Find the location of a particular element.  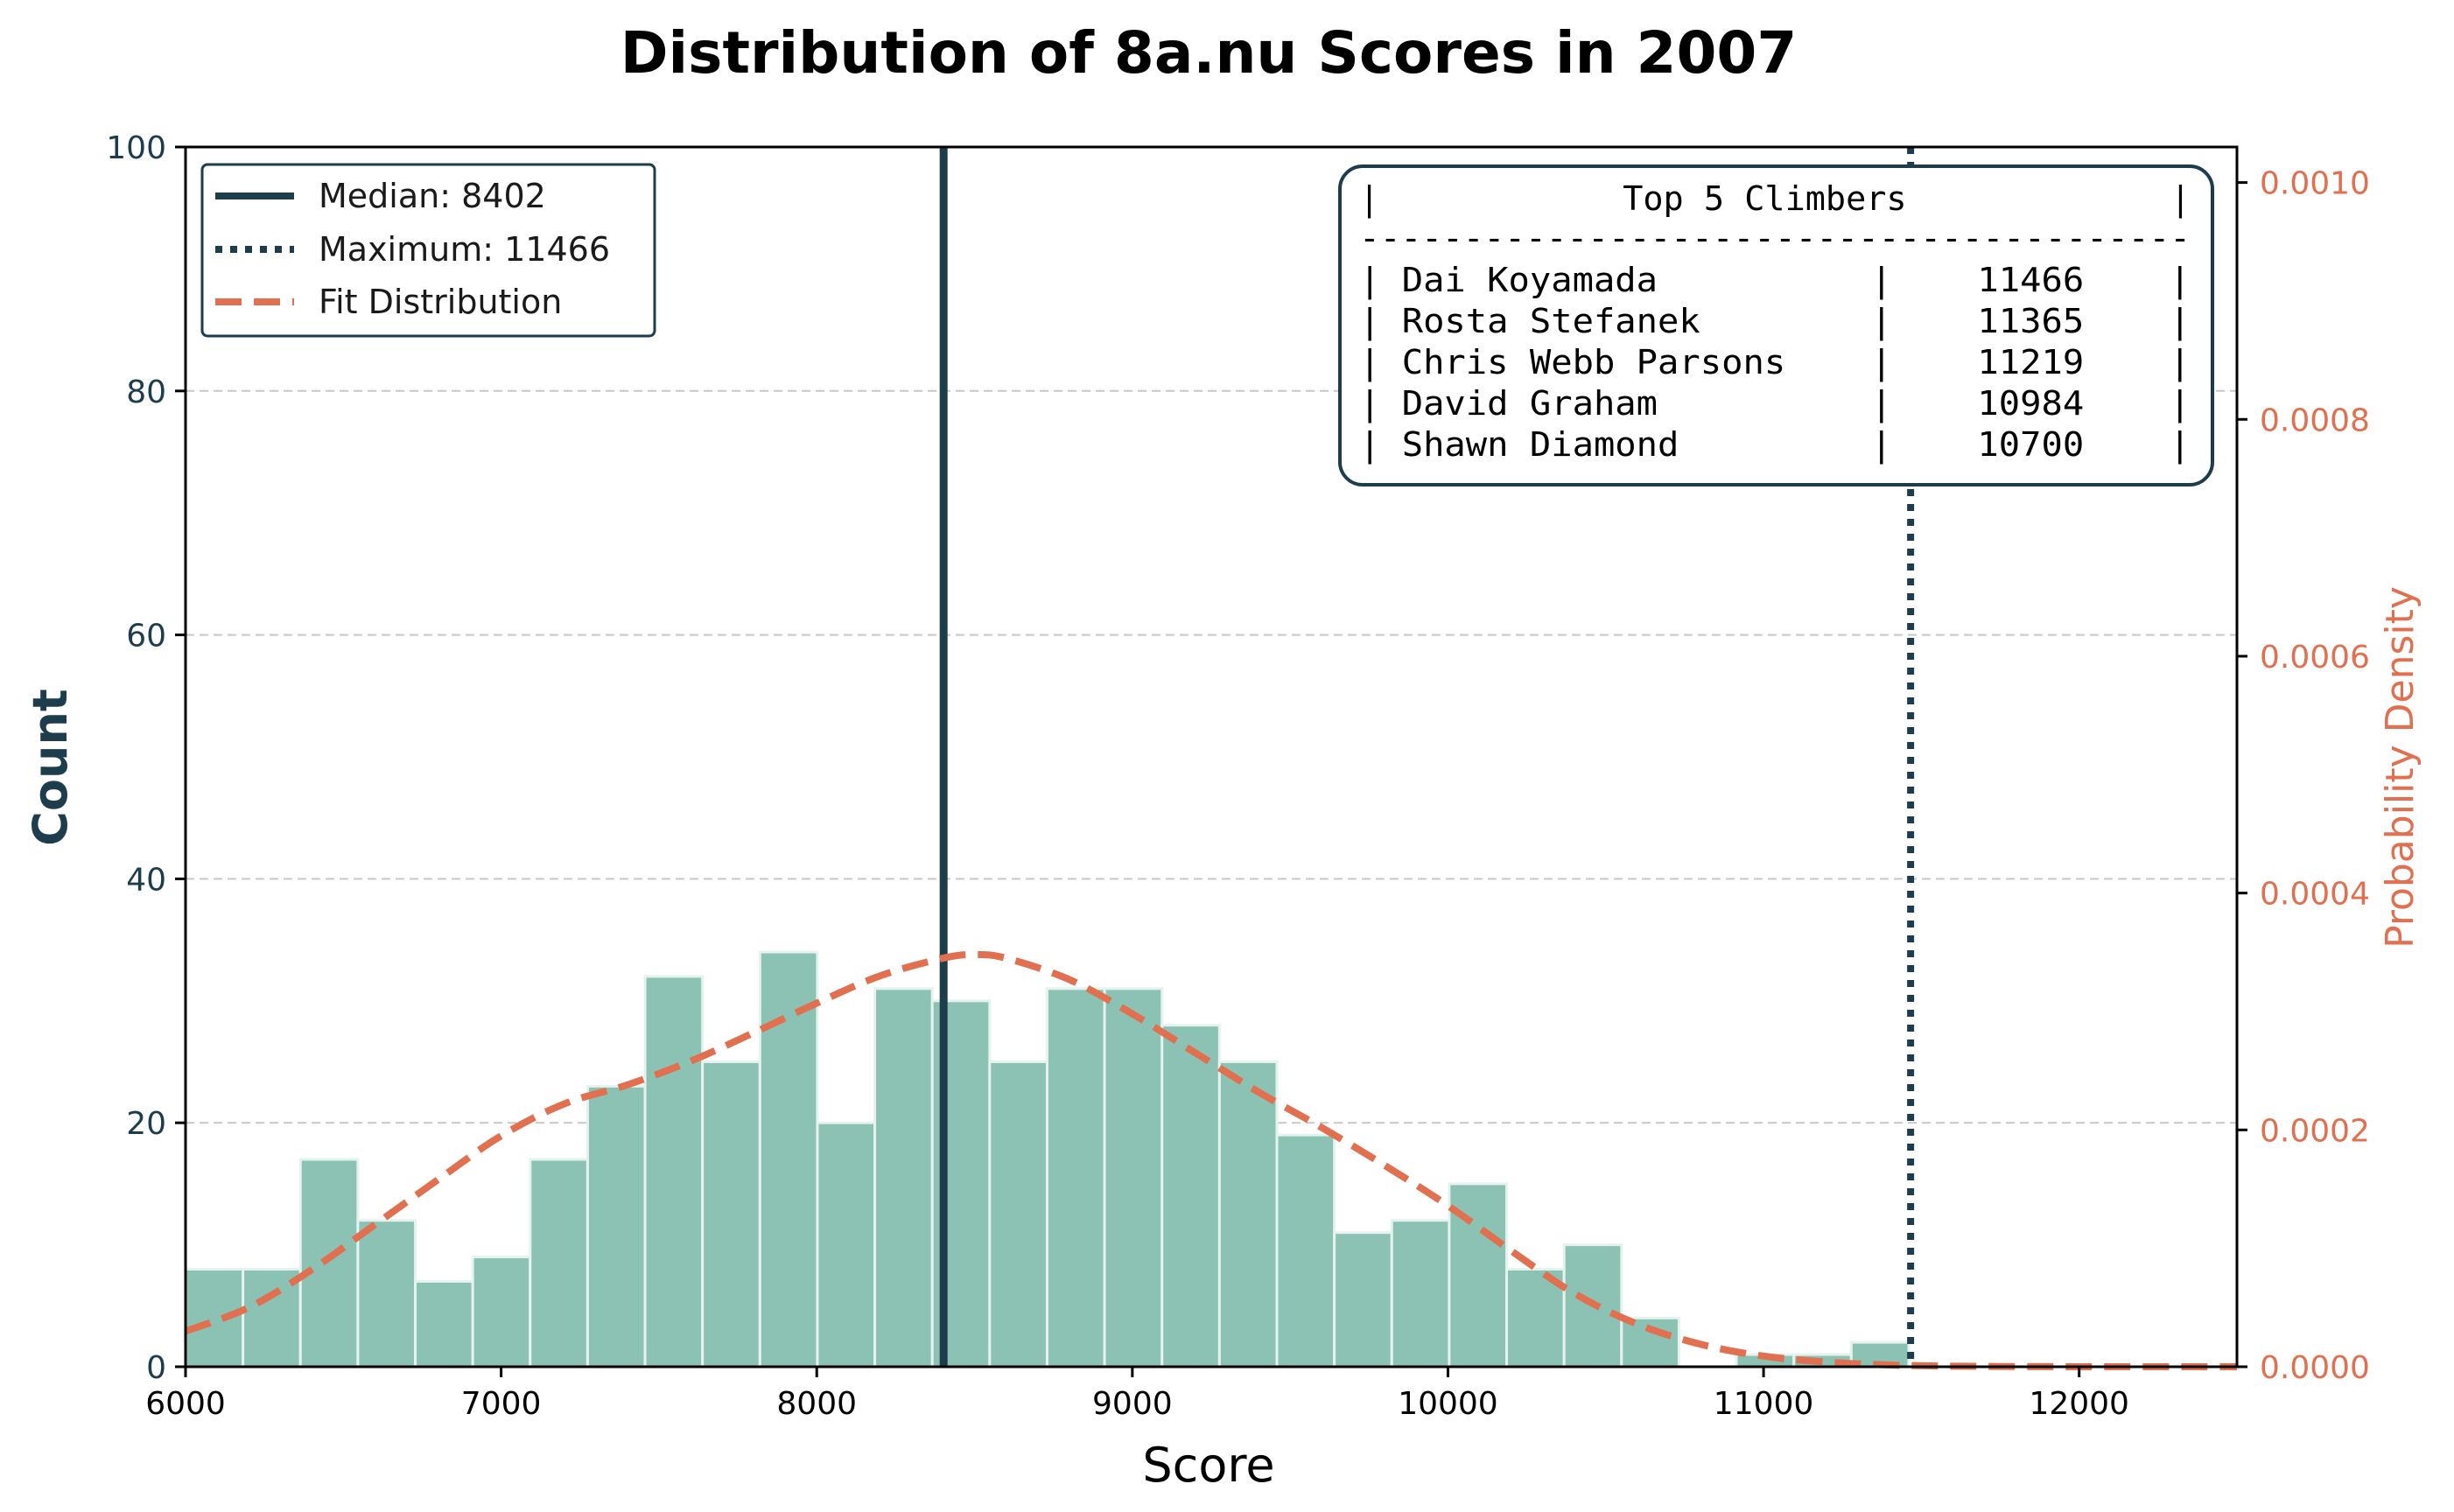

left-axis-ticks: 0 20 40 60 80 100 is located at coordinates (146, 758).